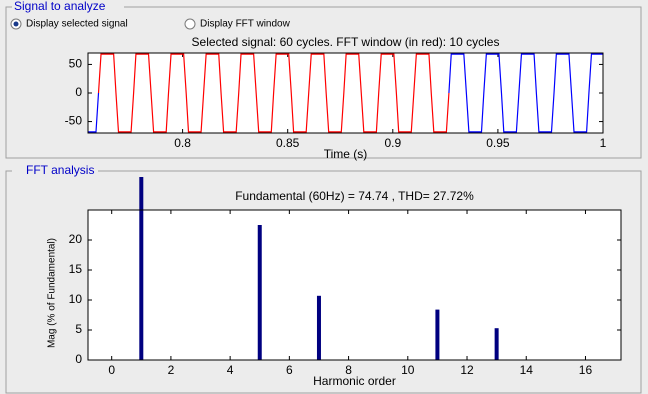 This screenshot has height=394, width=648. I want to click on y-tick-label: 50, so click(76, 64).